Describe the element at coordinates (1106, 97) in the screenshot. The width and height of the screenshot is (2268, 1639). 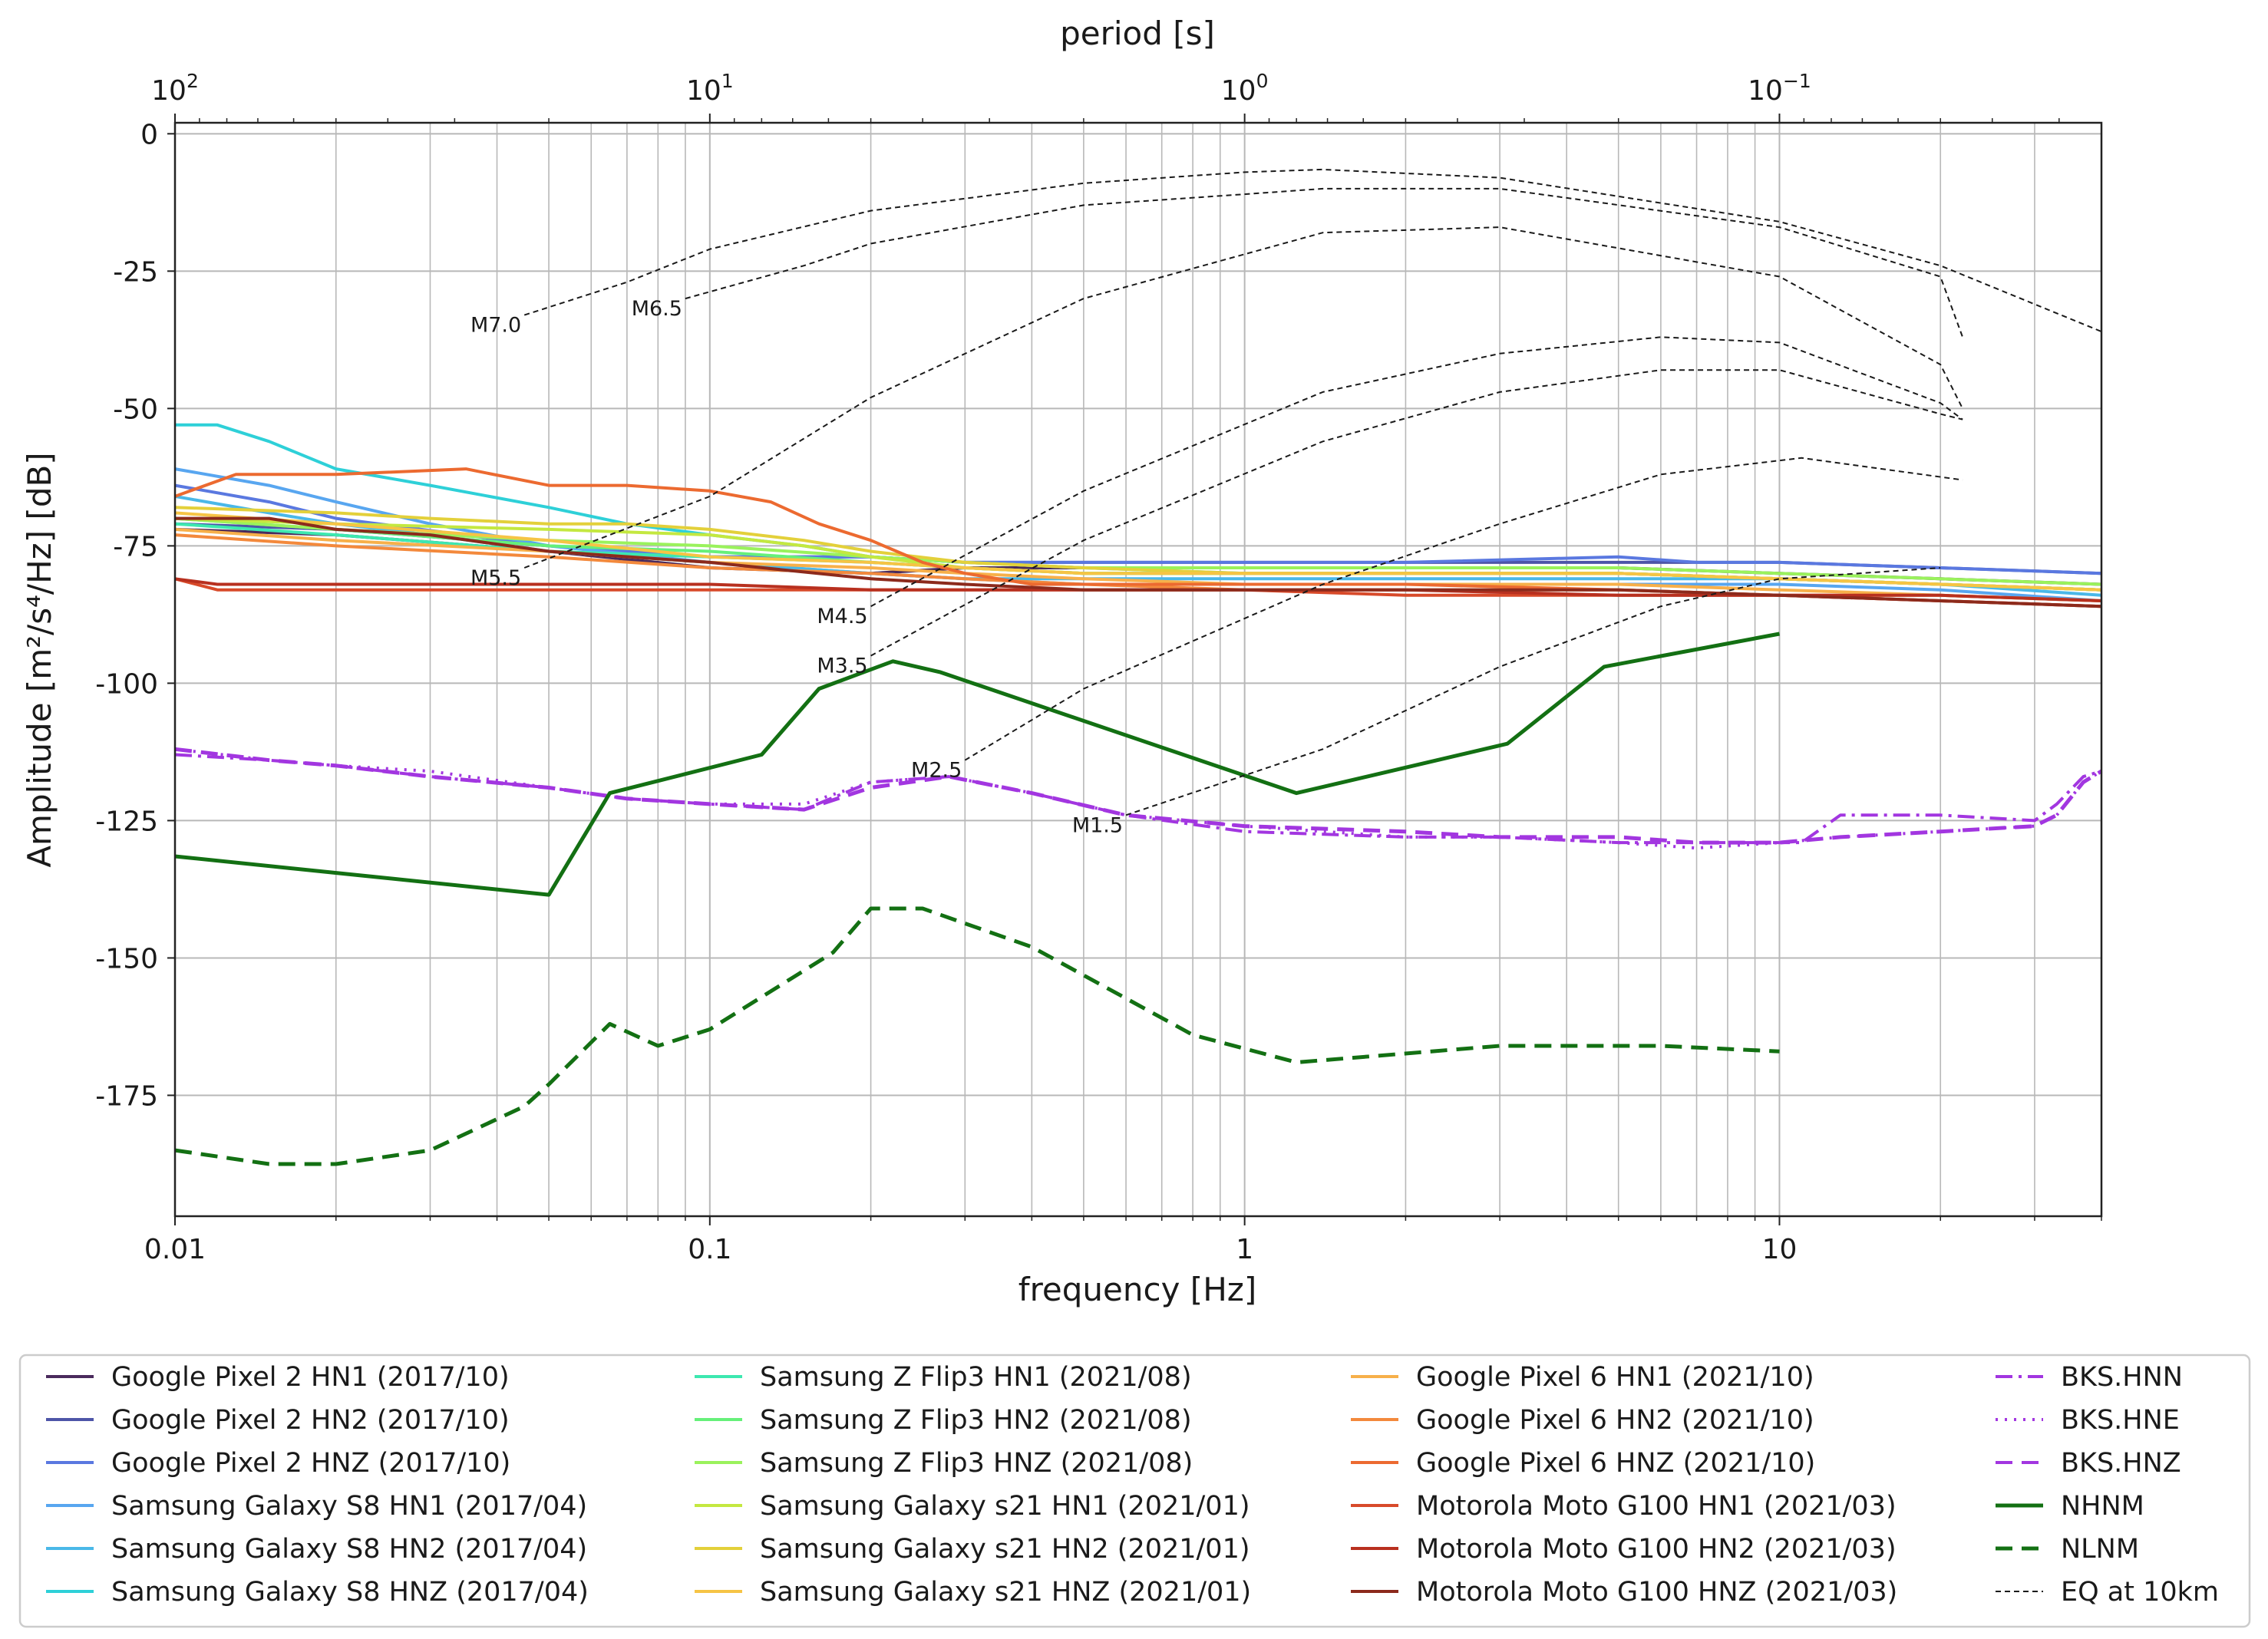
I see `top-axis-ticks: 10² 10¹ 10⁰ 10⁻¹` at that location.